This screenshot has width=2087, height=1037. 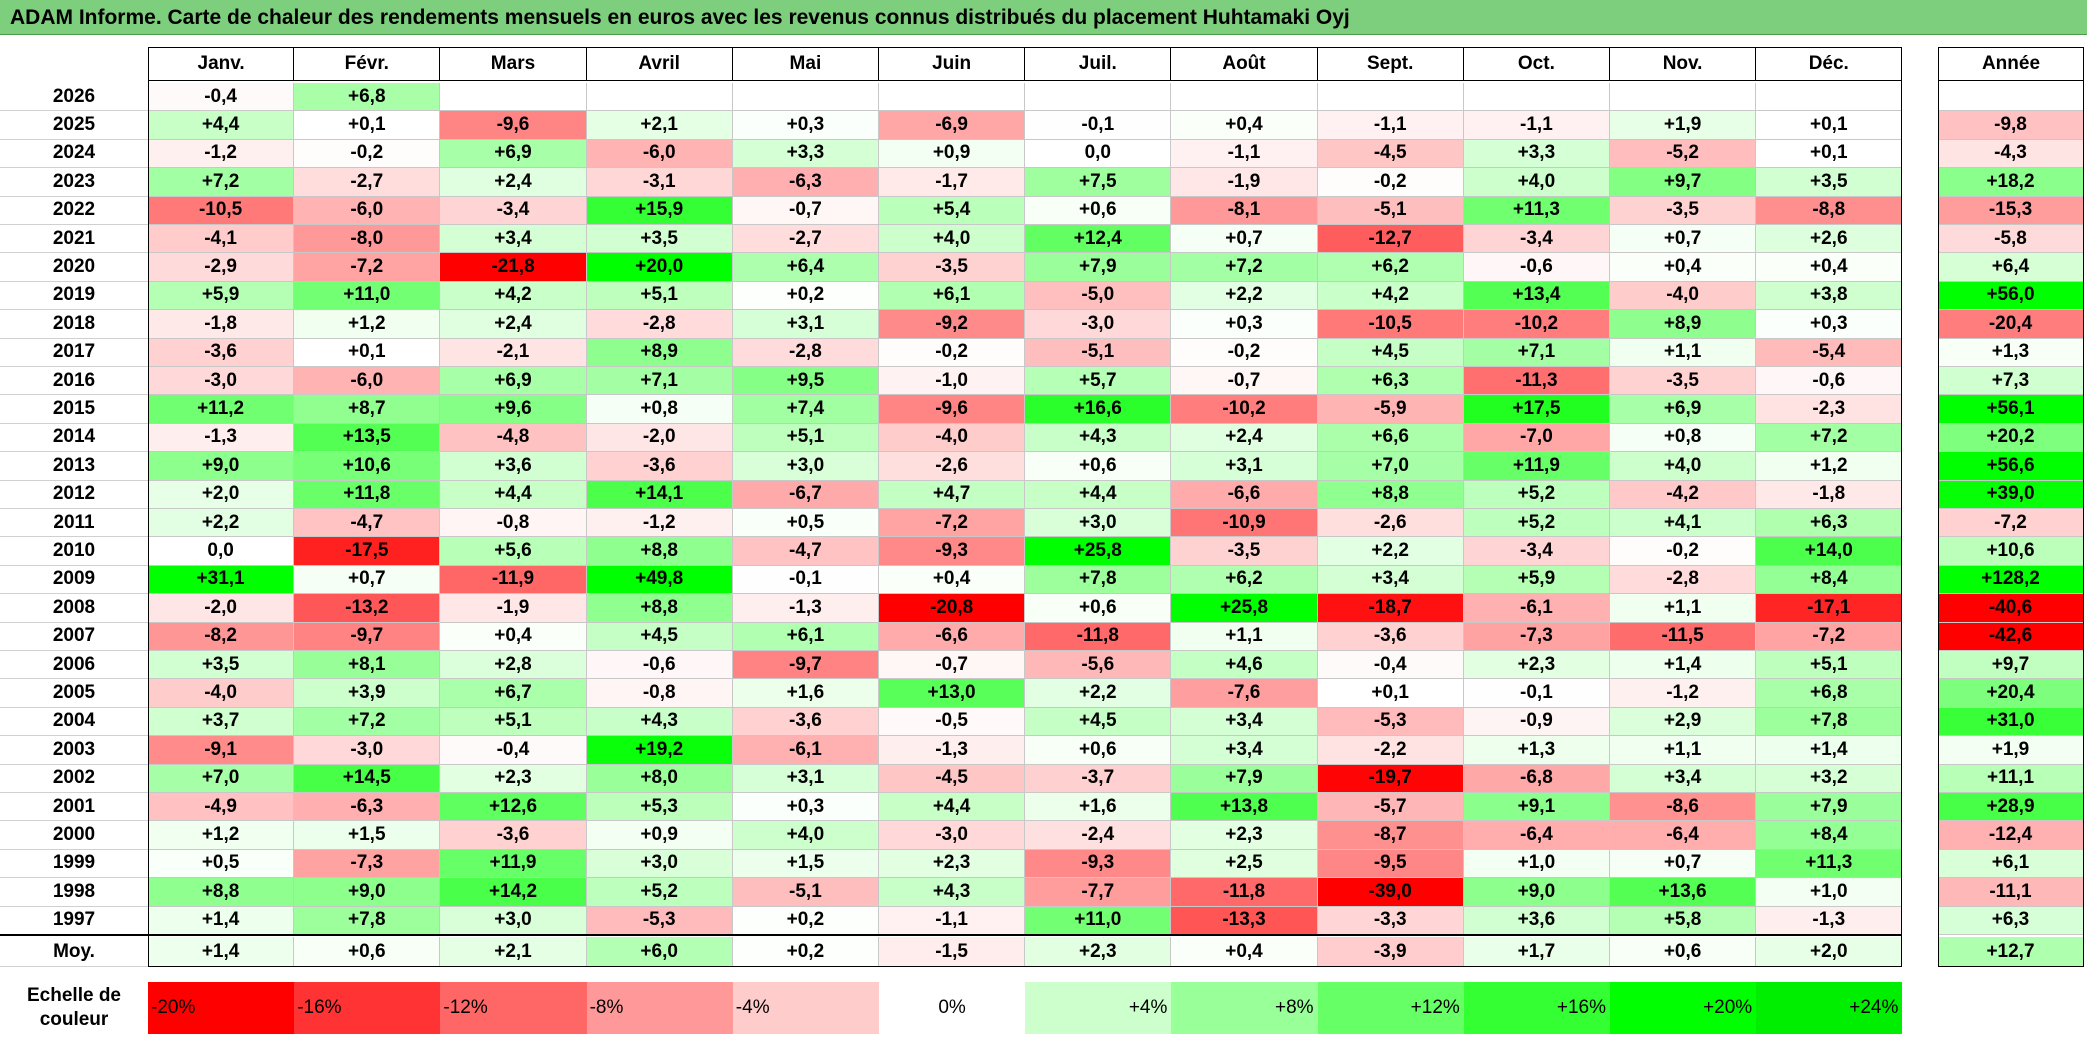 I want to click on heatmap-cell: -7,6, so click(x=1244, y=693).